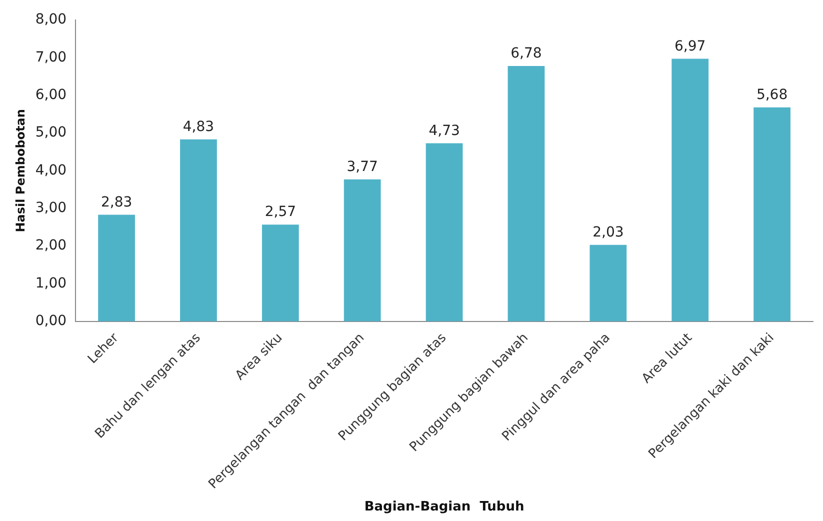  What do you see at coordinates (608, 232) in the screenshot?
I see `data-label: 2,03` at bounding box center [608, 232].